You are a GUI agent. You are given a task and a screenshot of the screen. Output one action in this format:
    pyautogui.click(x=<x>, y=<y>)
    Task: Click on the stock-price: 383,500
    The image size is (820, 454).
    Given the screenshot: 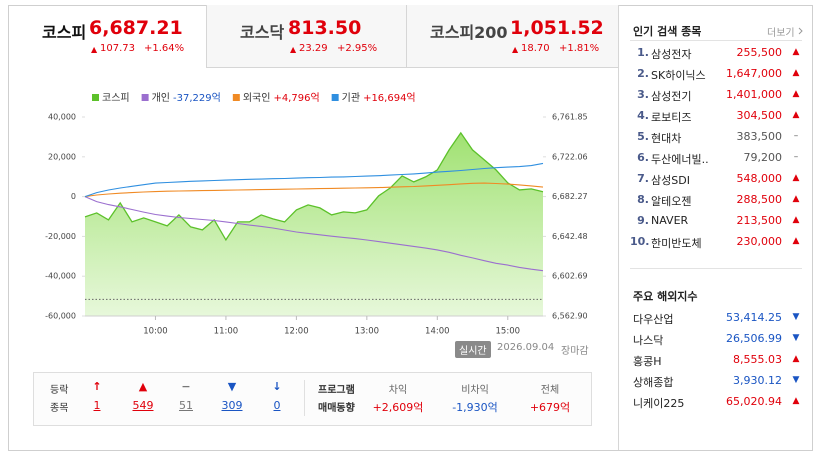 What is the action you would take?
    pyautogui.click(x=759, y=136)
    